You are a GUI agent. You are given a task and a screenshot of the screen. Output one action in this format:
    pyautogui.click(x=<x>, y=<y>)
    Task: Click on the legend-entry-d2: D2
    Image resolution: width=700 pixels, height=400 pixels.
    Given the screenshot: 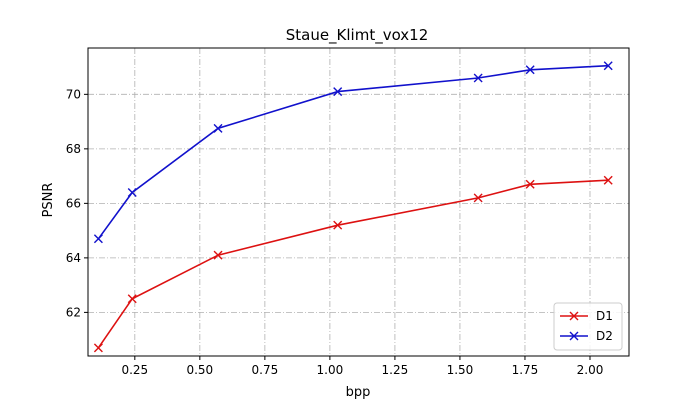 What is the action you would take?
    pyautogui.click(x=586, y=336)
    